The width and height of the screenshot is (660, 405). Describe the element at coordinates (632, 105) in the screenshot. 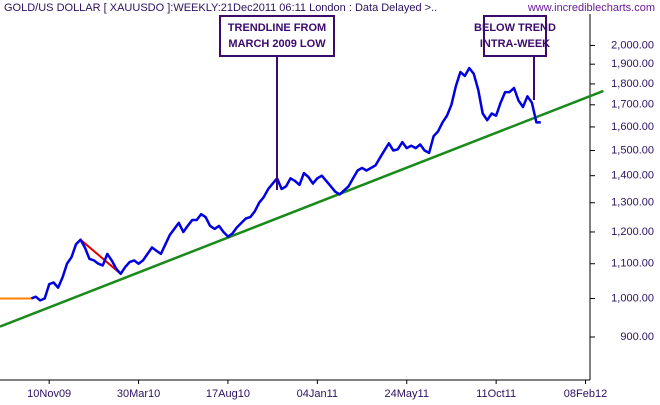

I see `y-tick-label: 1,700.00` at that location.